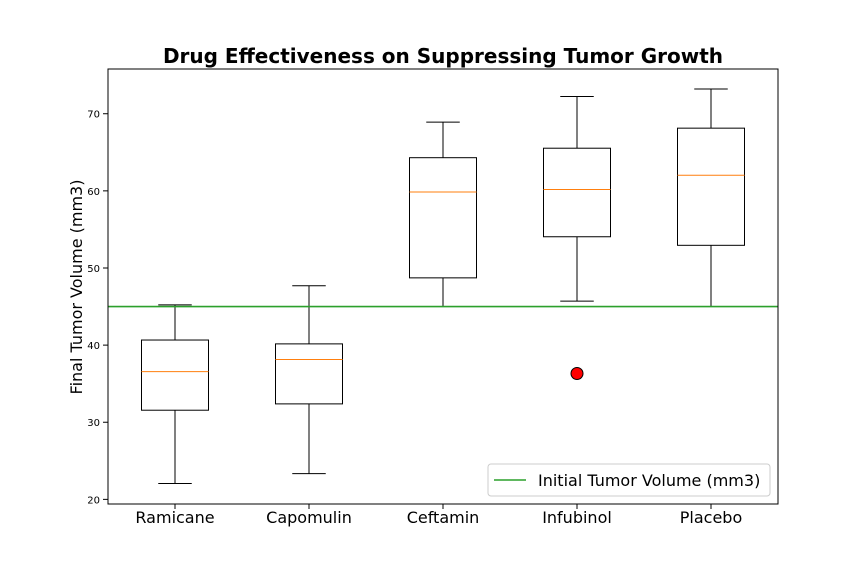  Describe the element at coordinates (93, 346) in the screenshot. I see `y-tick-label: 40` at that location.